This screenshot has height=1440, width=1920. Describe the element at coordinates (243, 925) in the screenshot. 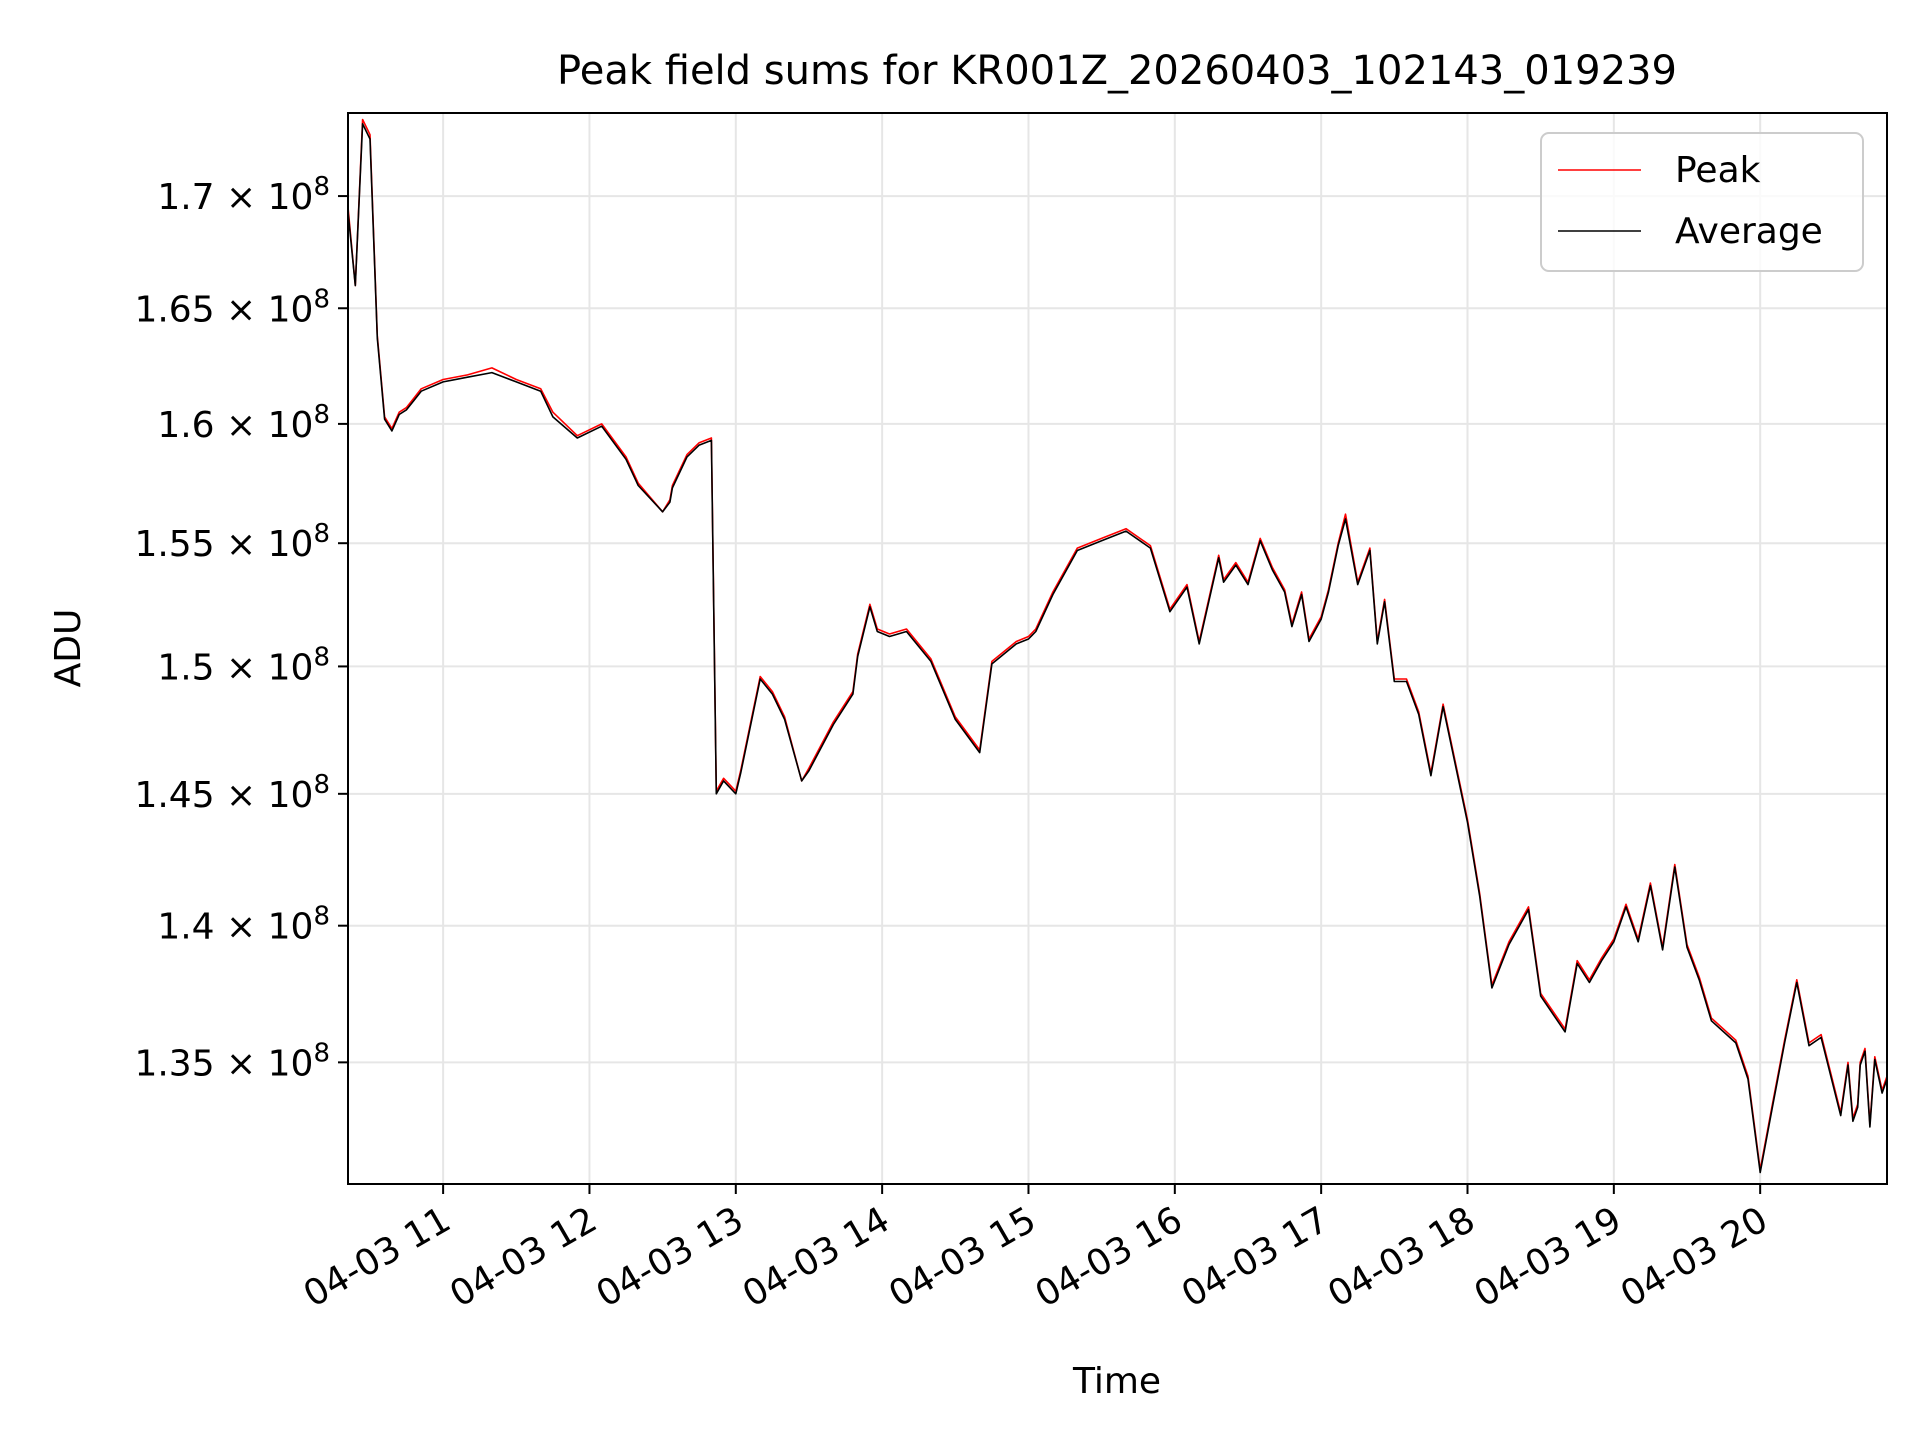

I see `y-tick-label: 1.4 × 108` at that location.